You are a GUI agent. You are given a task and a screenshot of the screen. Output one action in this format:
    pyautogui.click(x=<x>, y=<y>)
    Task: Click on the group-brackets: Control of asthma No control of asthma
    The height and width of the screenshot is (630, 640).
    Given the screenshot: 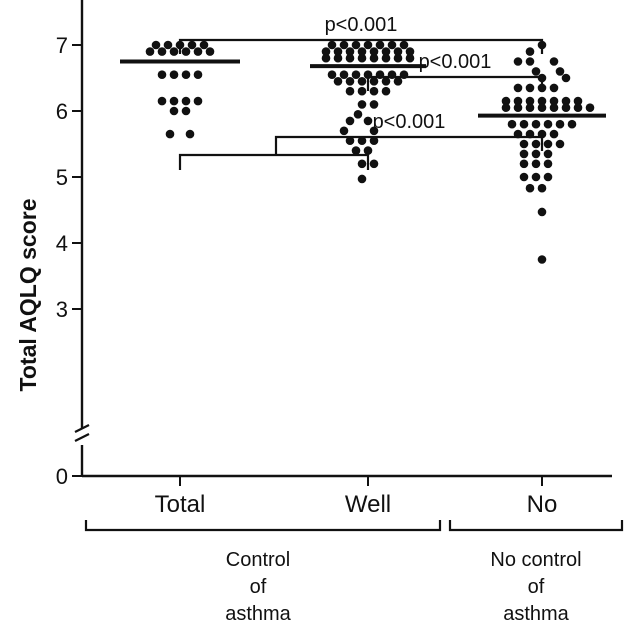 What is the action you would take?
    pyautogui.click(x=354, y=572)
    